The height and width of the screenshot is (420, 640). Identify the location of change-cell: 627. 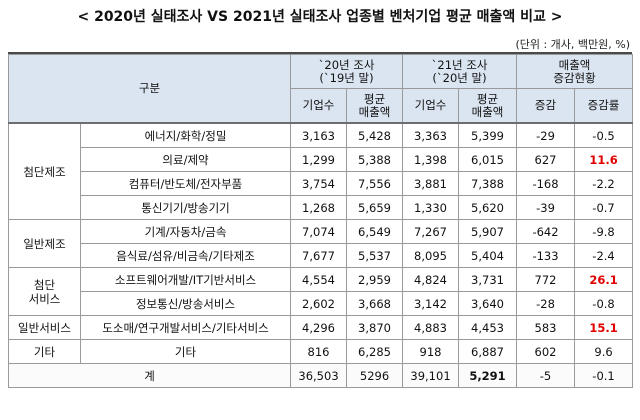
(546, 159).